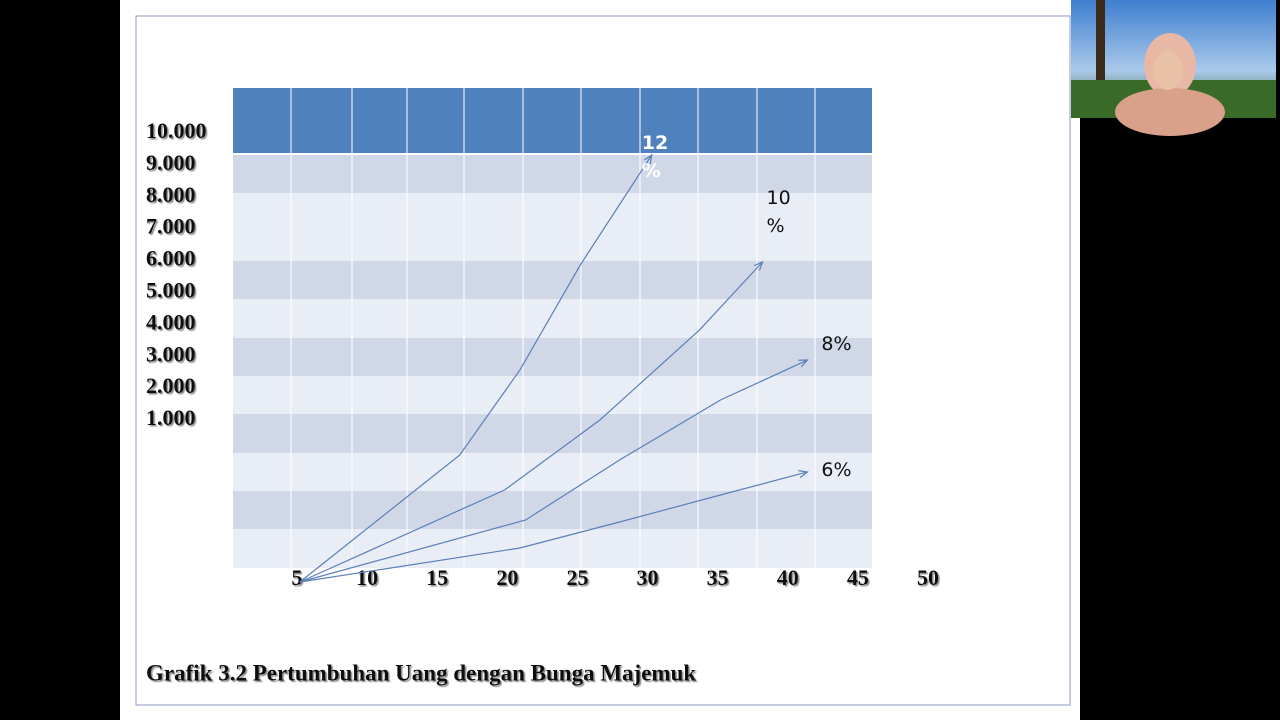  Describe the element at coordinates (171, 385) in the screenshot. I see `y-tick-label: 2.000` at that location.